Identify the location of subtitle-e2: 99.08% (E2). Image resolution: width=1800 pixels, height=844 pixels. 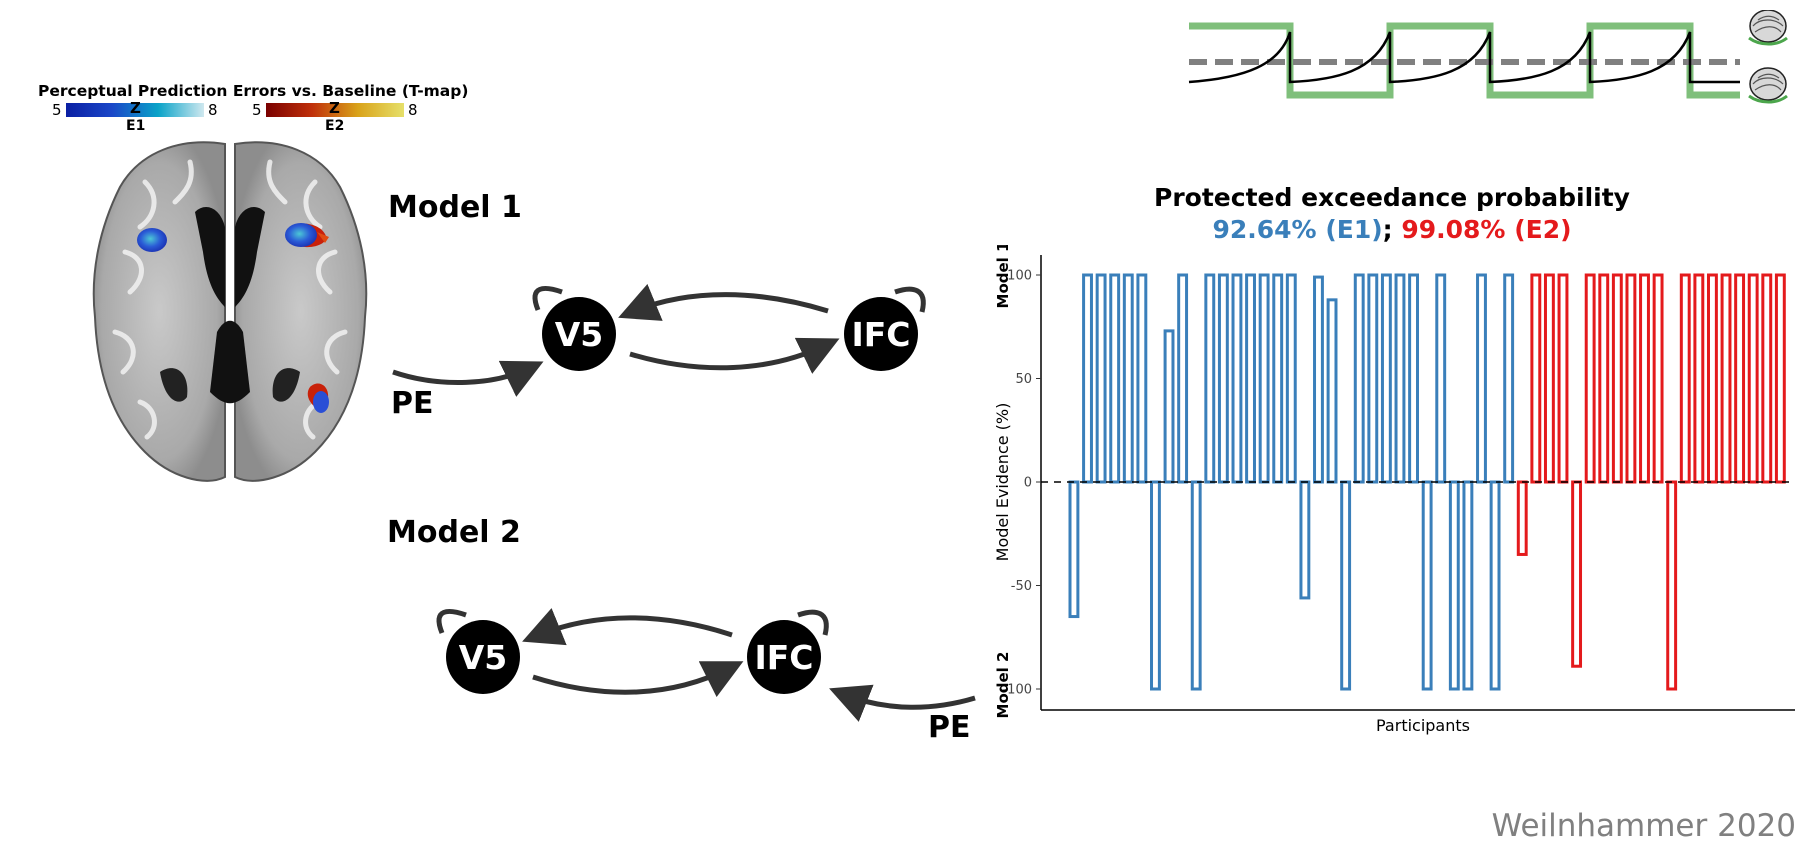
(1486, 229).